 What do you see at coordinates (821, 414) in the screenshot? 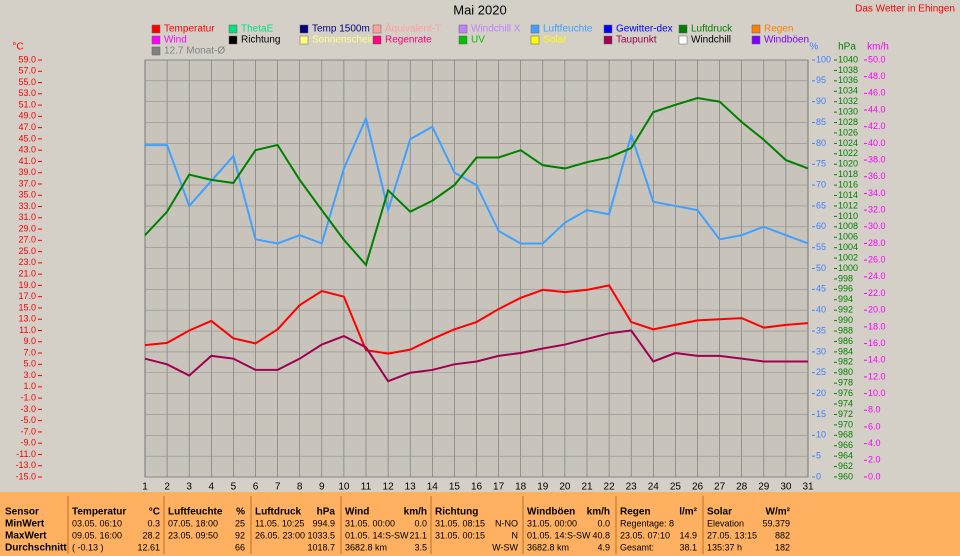
I see `y-tick-label: 15` at bounding box center [821, 414].